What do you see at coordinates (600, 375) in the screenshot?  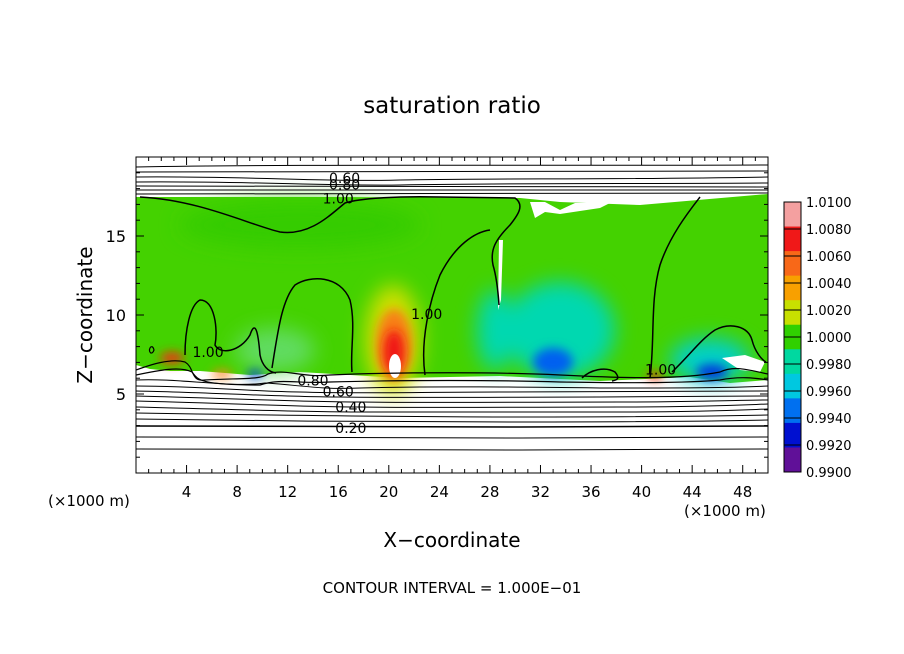 I see `contour-1.00-32` at bounding box center [600, 375].